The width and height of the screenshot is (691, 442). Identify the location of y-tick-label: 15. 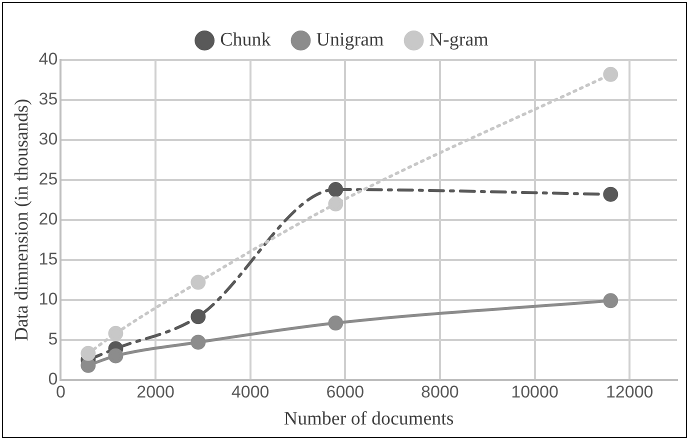
(48, 259).